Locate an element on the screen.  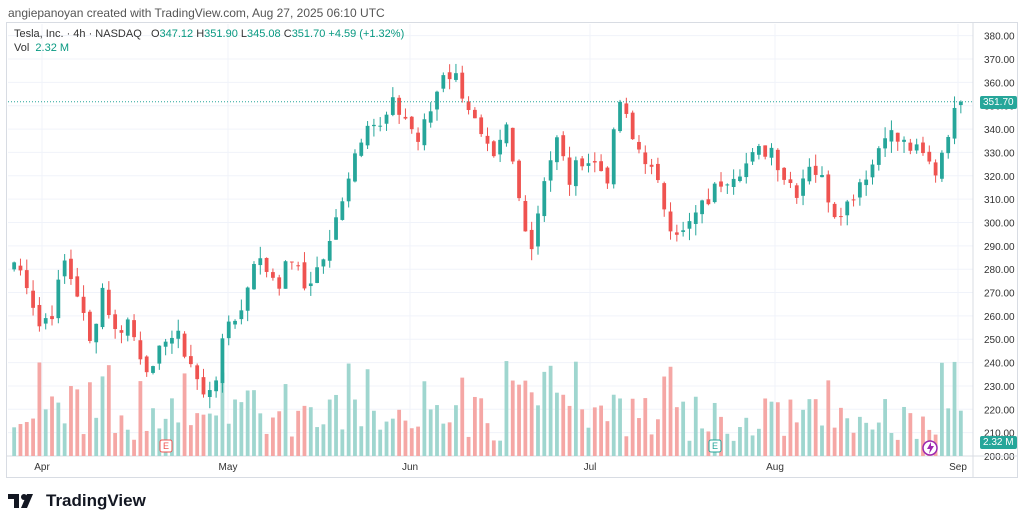
y-tick-label: 280.00 is located at coordinates (999, 270).